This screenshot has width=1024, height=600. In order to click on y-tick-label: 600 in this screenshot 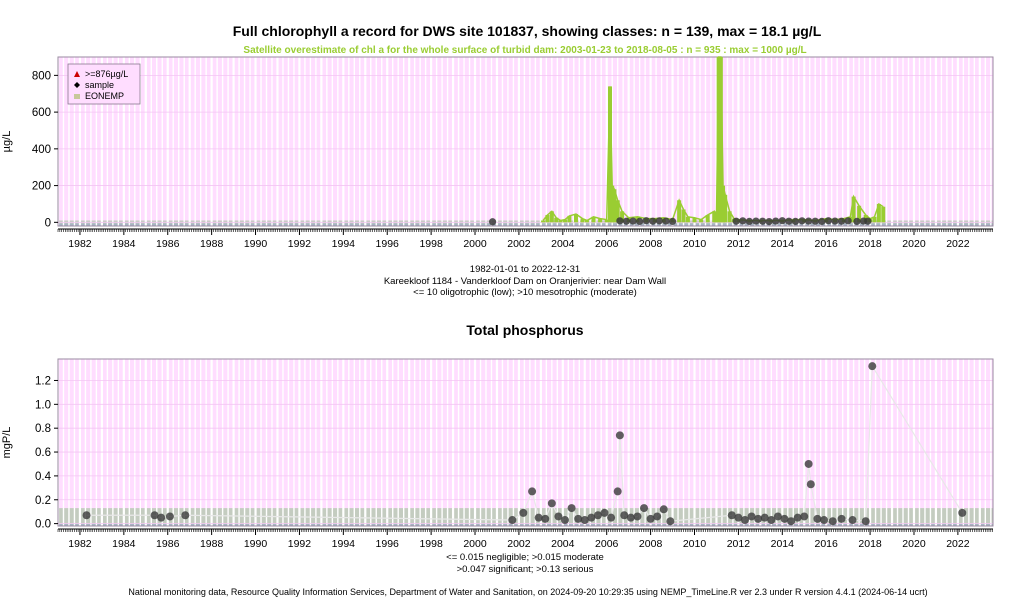, I will do `click(41, 113)`.